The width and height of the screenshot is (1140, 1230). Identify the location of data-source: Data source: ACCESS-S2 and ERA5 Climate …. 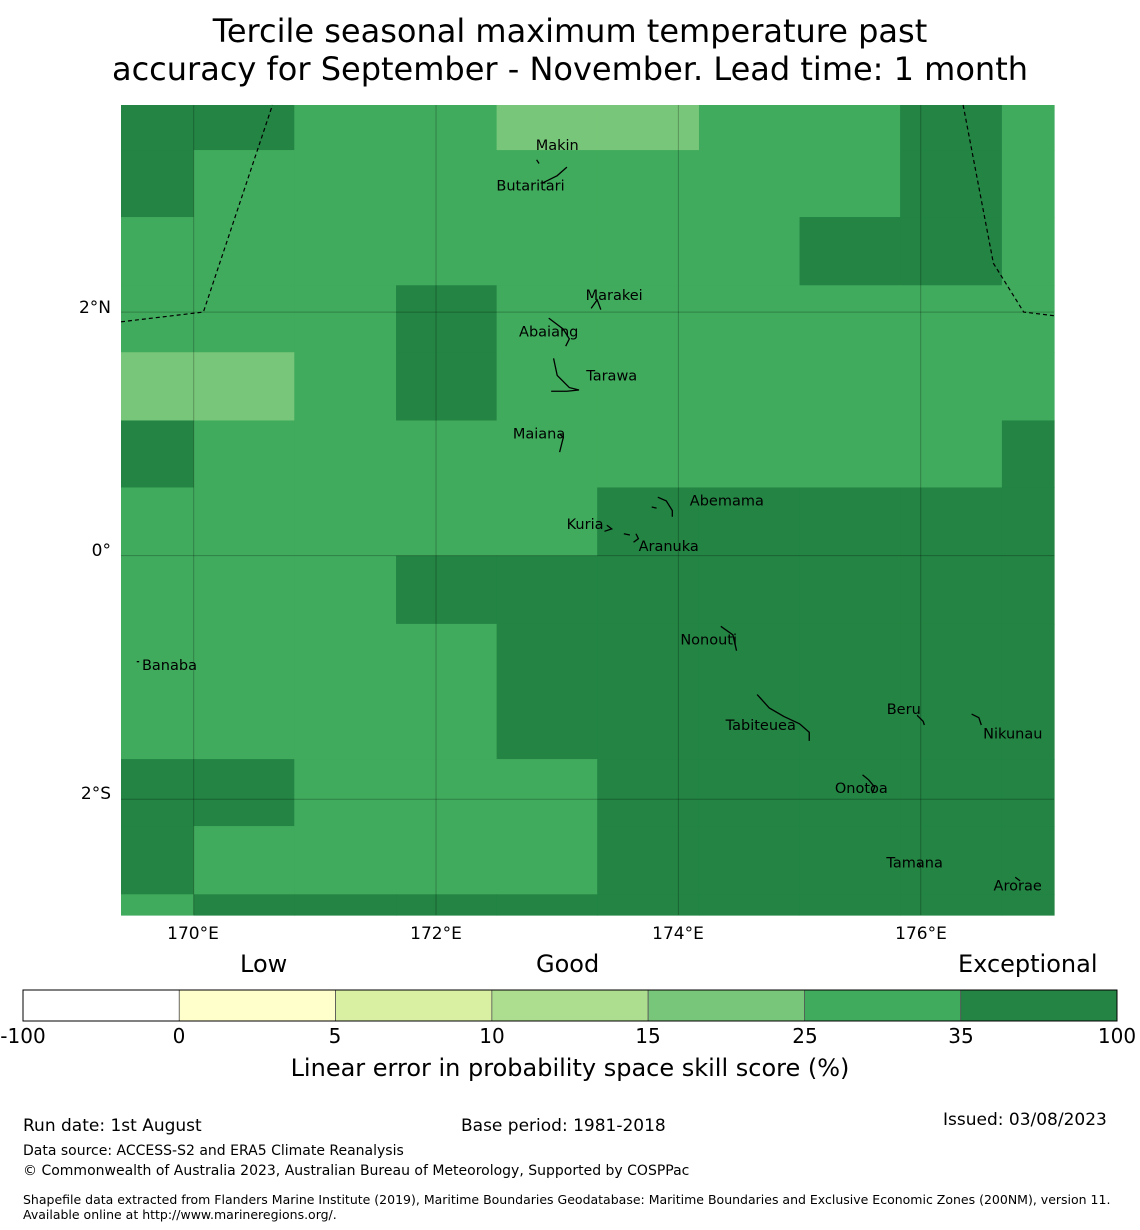
(213, 1151).